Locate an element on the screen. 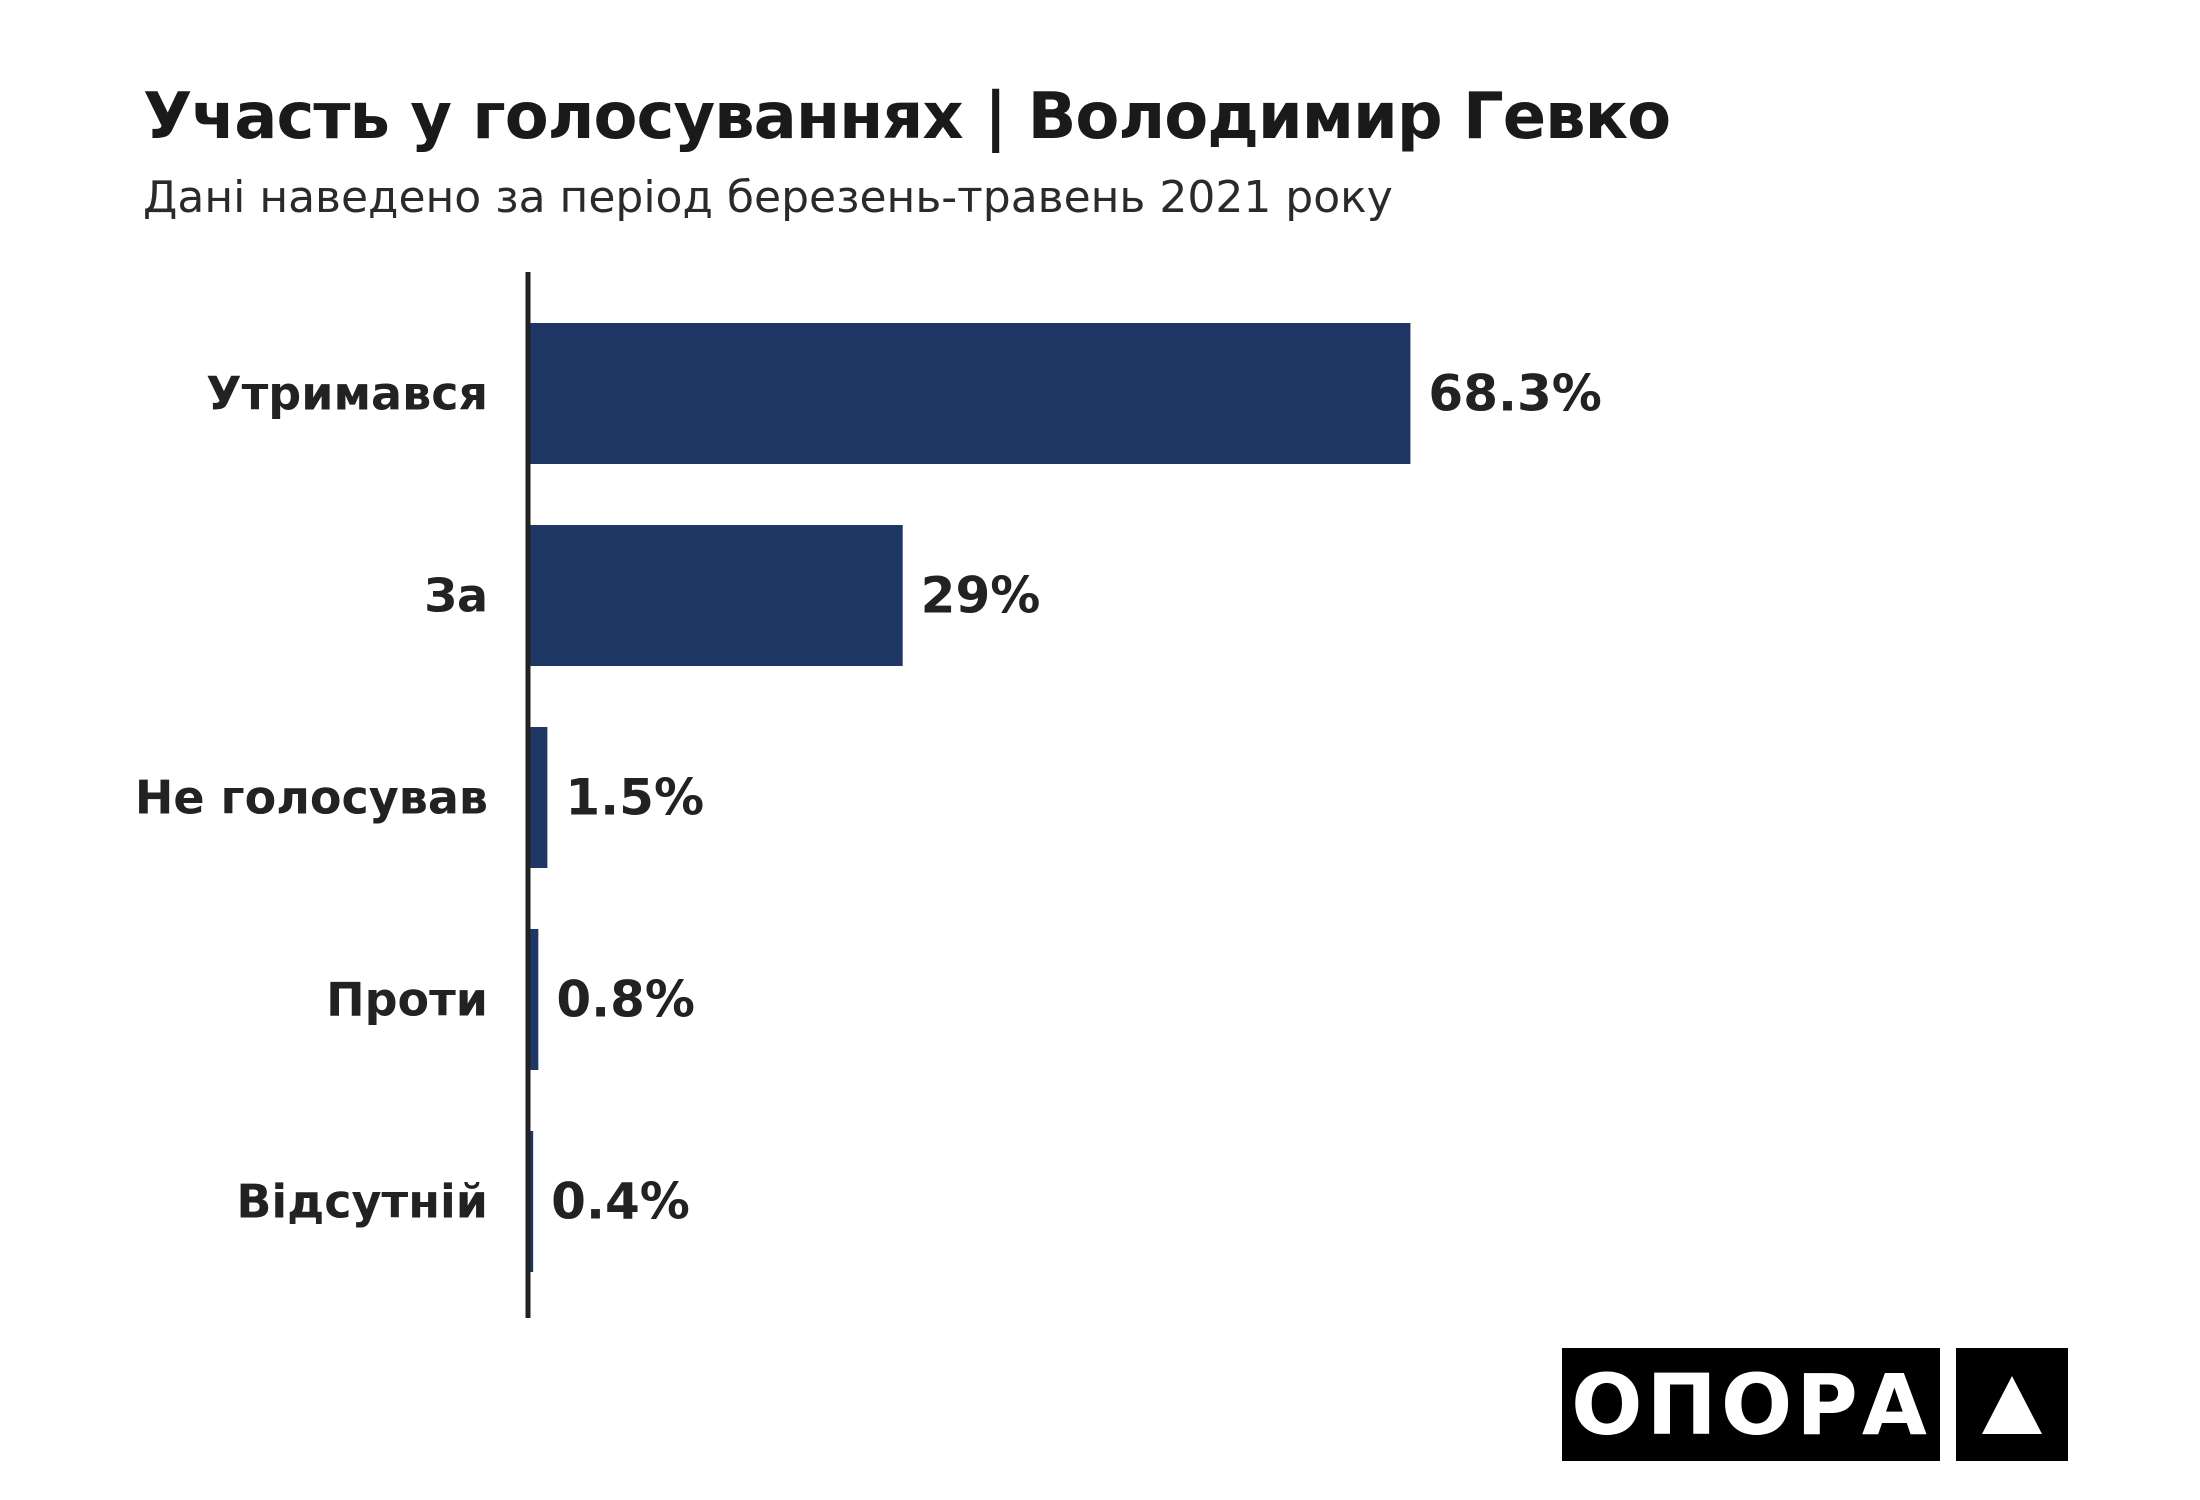  value-label-0: 68.3% is located at coordinates (1514, 394).